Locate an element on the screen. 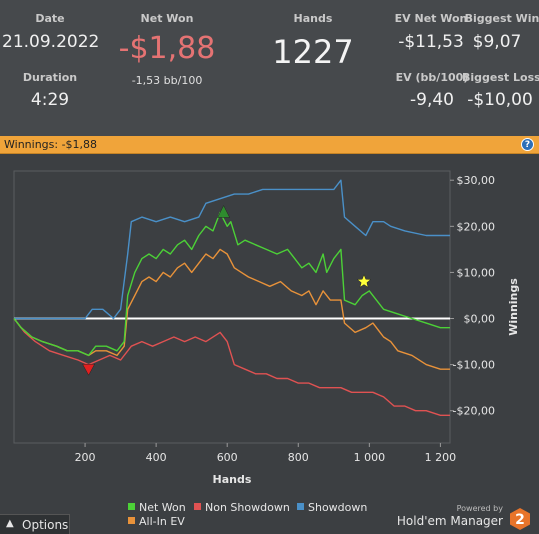  y-tick-label: $10,00 is located at coordinates (476, 272).